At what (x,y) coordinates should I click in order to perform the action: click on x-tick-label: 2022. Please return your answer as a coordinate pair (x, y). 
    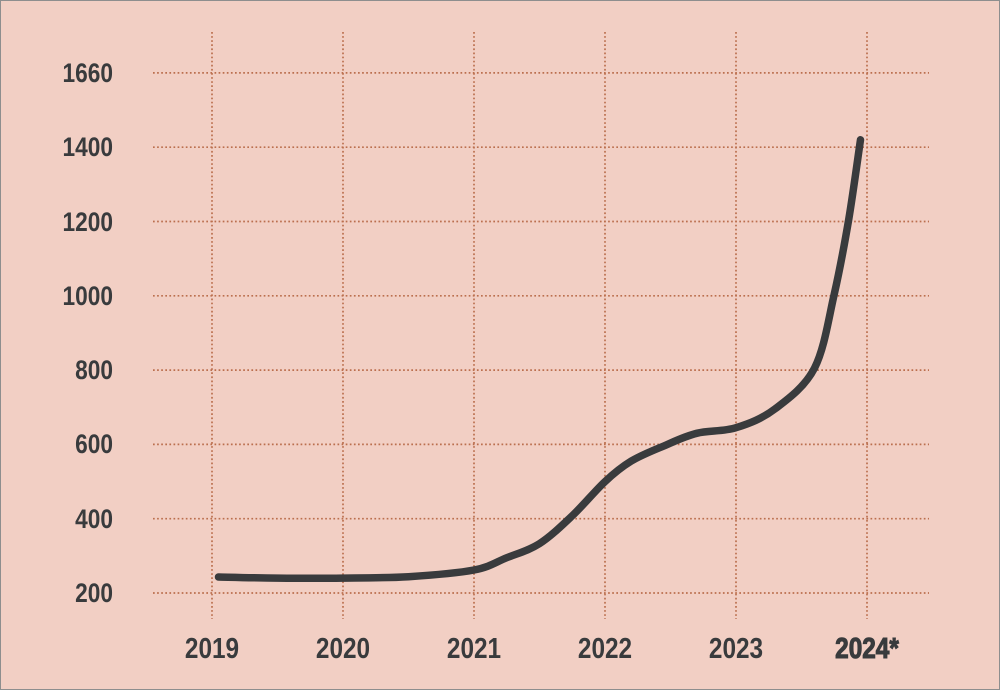
    Looking at the image, I should click on (605, 649).